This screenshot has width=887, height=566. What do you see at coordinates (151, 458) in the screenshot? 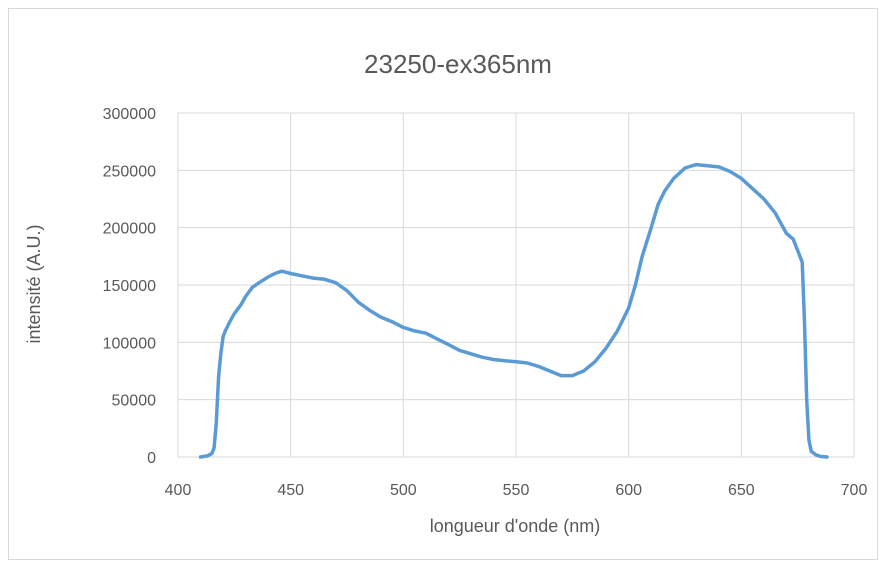
I see `y-tick-label: 0` at bounding box center [151, 458].